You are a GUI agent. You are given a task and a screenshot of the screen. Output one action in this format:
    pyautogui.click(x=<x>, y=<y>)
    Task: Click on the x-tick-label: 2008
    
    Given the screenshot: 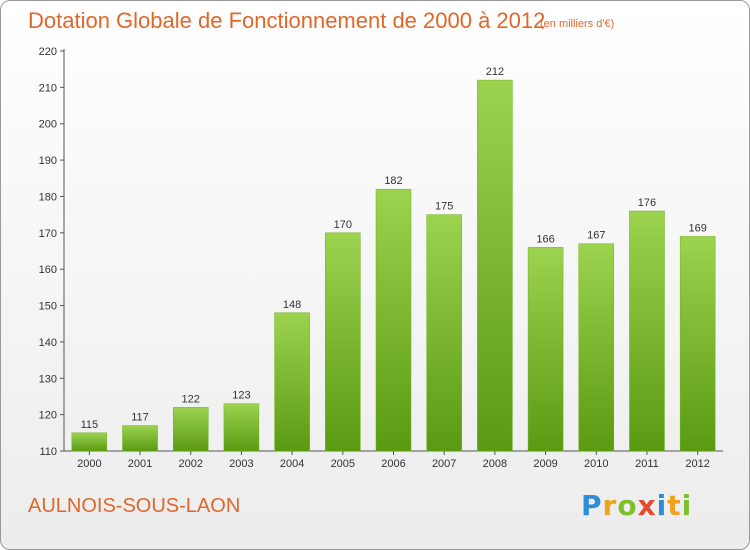 What is the action you would take?
    pyautogui.click(x=495, y=464)
    